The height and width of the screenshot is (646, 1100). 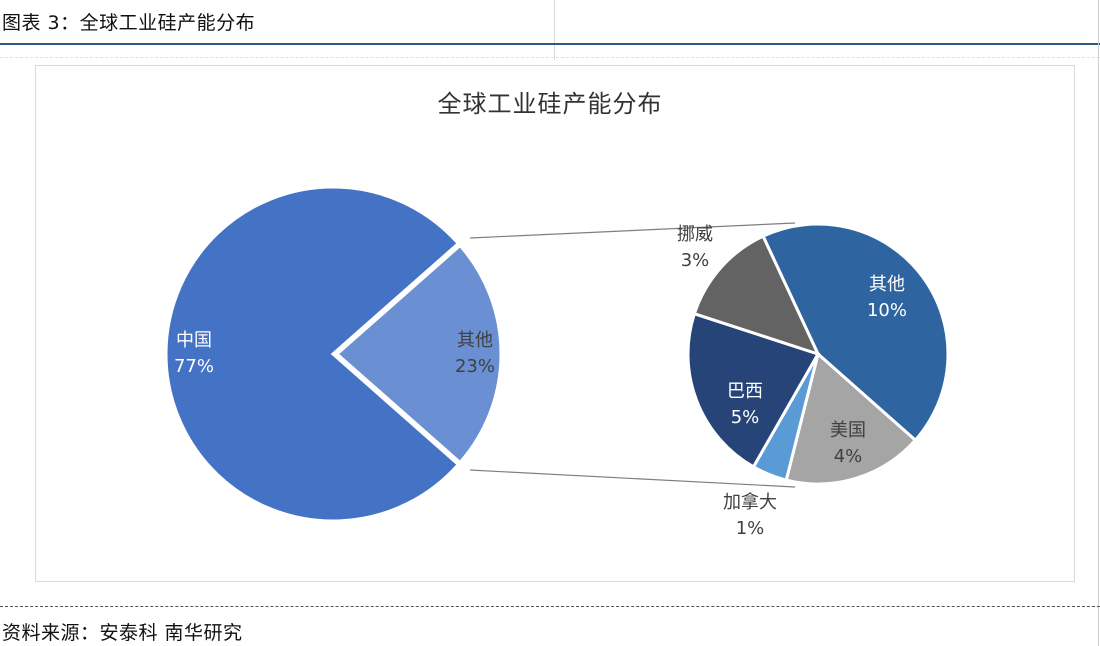 What do you see at coordinates (887, 284) in the screenshot?
I see `label-others-sub-name: 其他` at bounding box center [887, 284].